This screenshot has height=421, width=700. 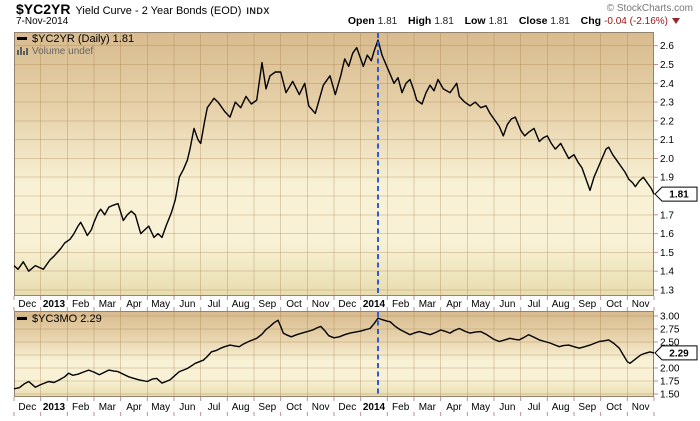 What do you see at coordinates (679, 353) in the screenshot?
I see `lower-last-price-label: 2.29` at bounding box center [679, 353].